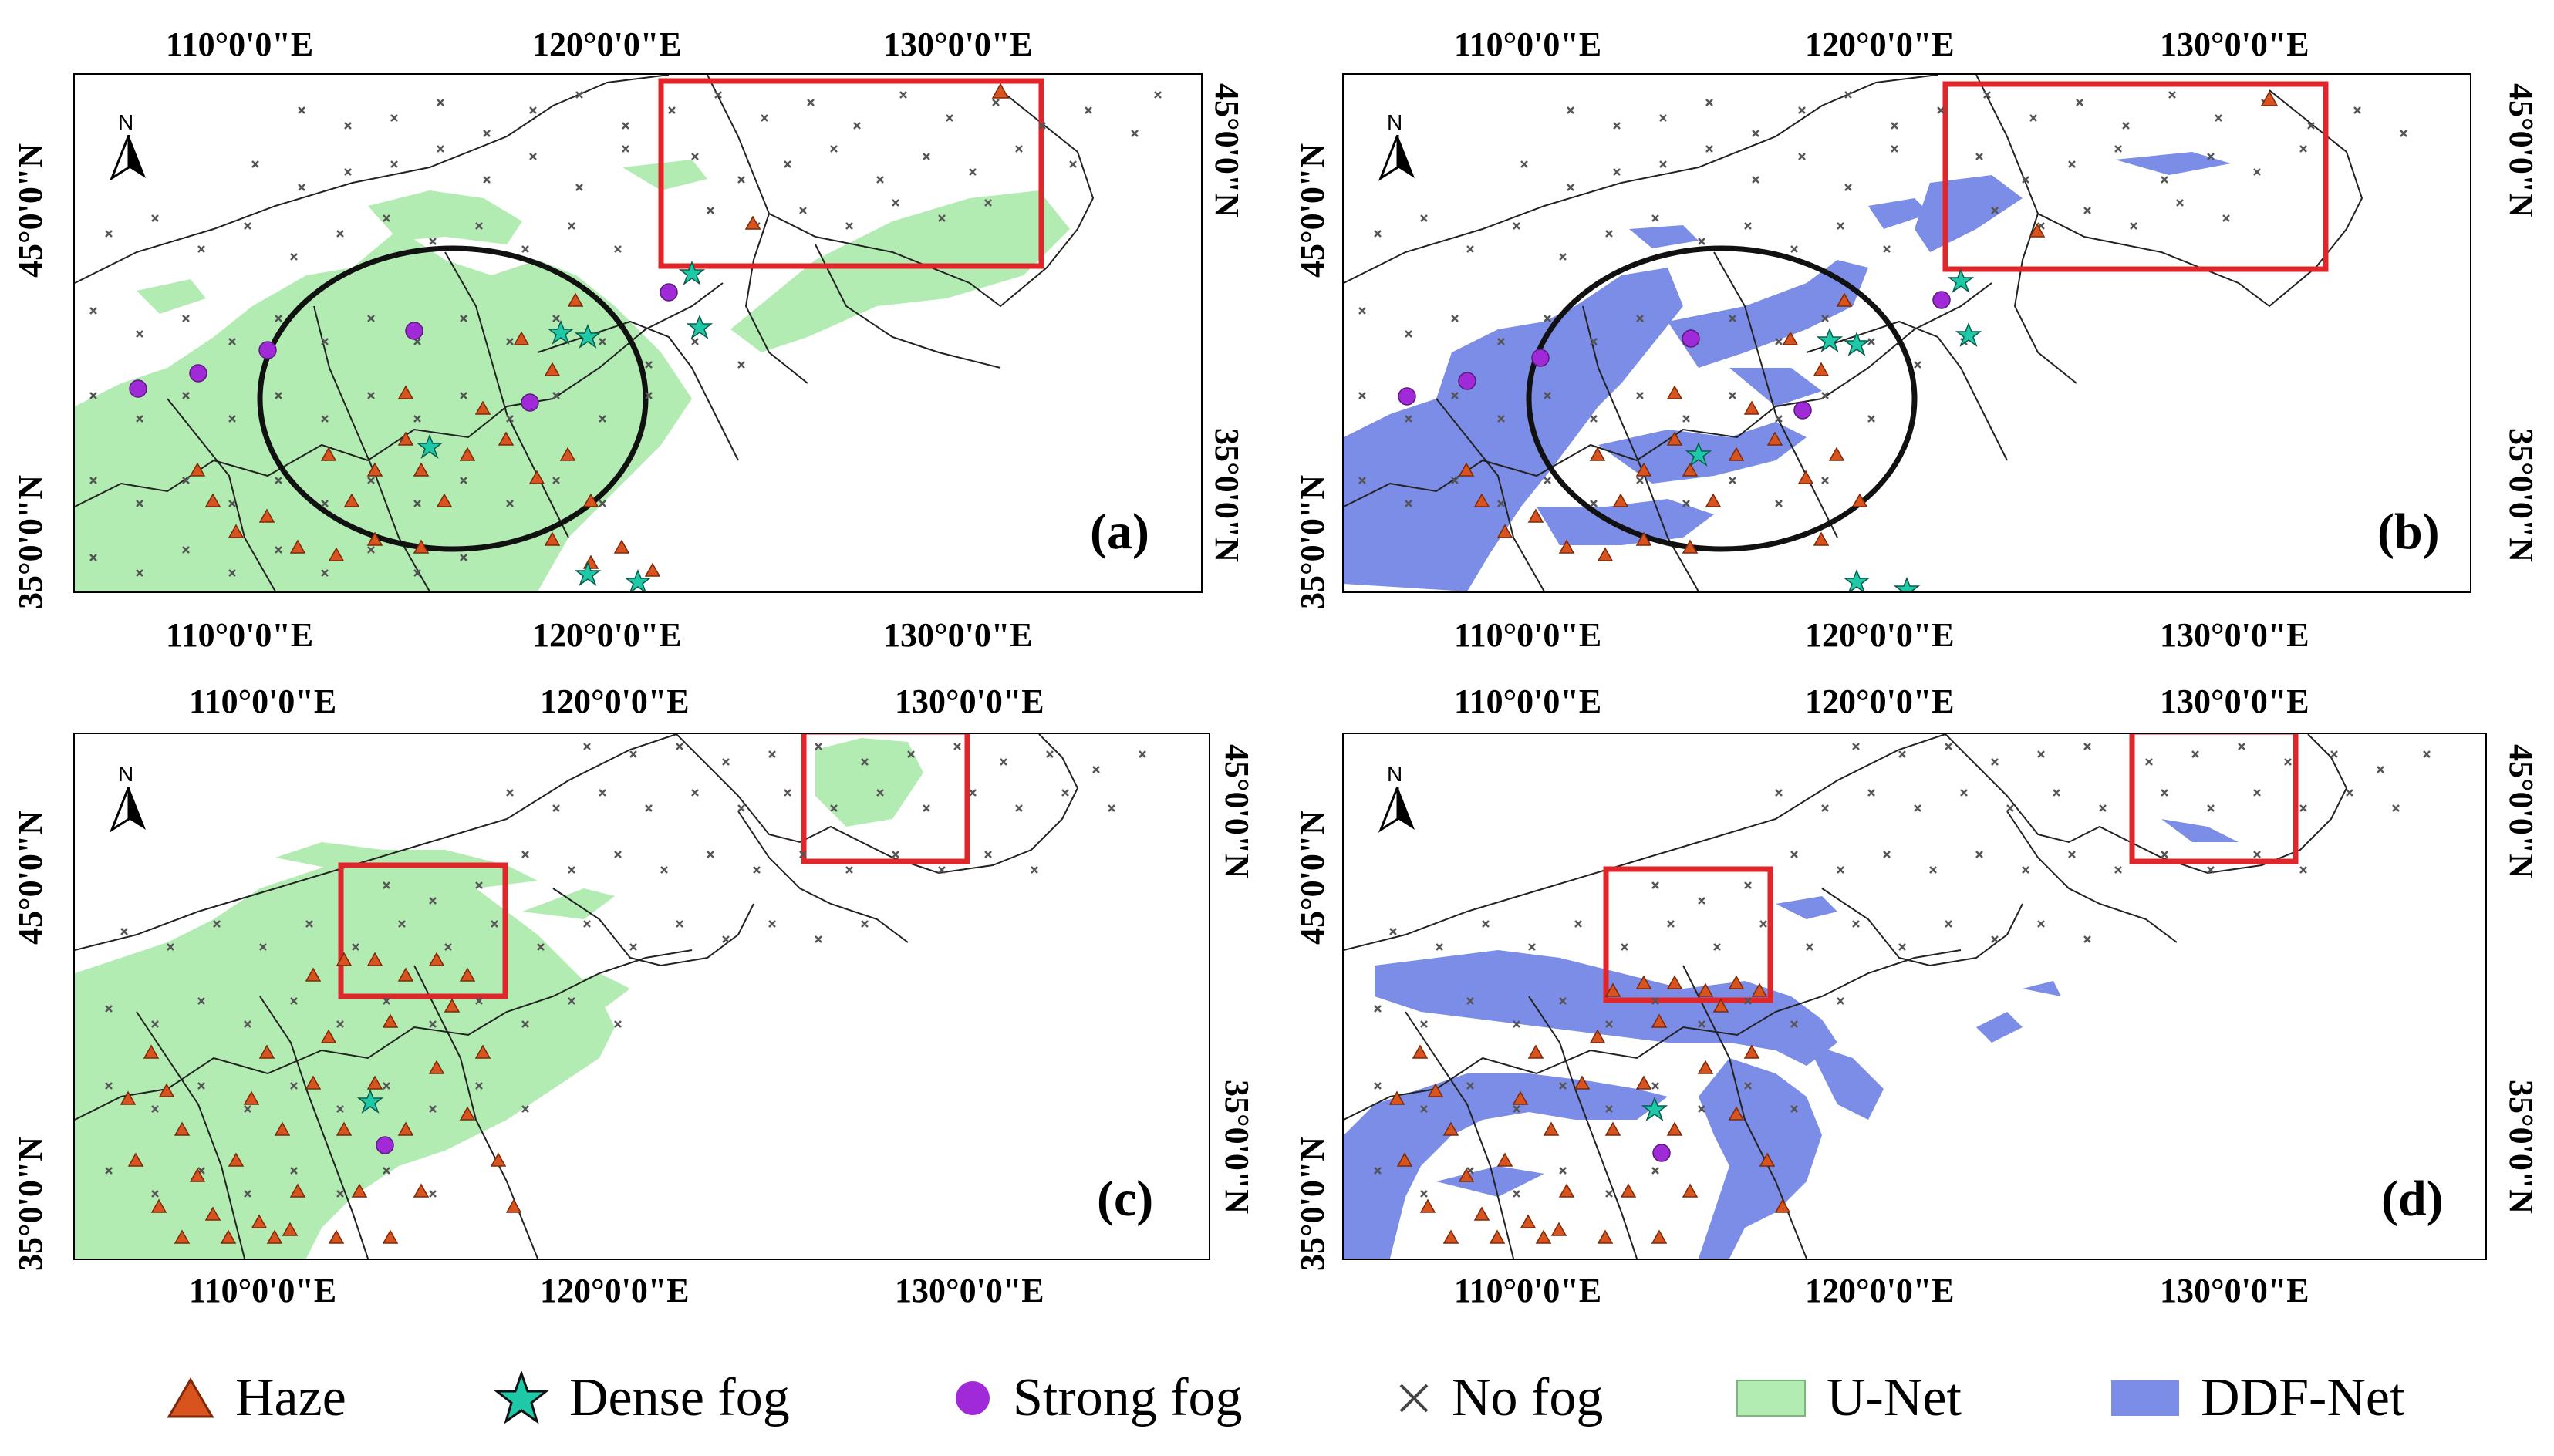 The image size is (2554, 1456). Describe the element at coordinates (1771, 1398) in the screenshot. I see `unet-swatch-icon` at that location.